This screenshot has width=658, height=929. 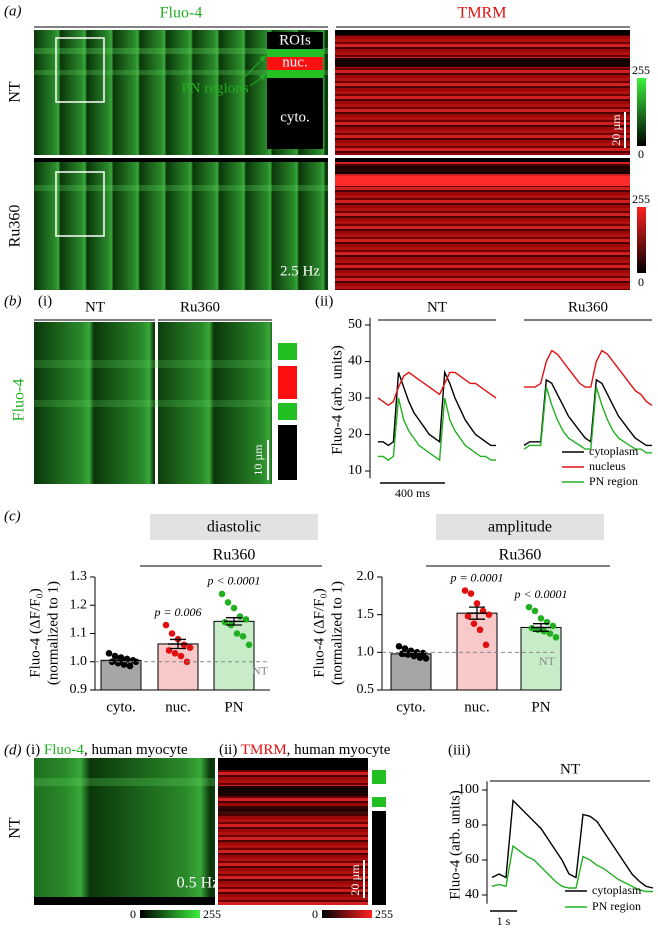 What do you see at coordinates (264, 750) in the screenshot?
I see `dye-label: TMRM` at bounding box center [264, 750].